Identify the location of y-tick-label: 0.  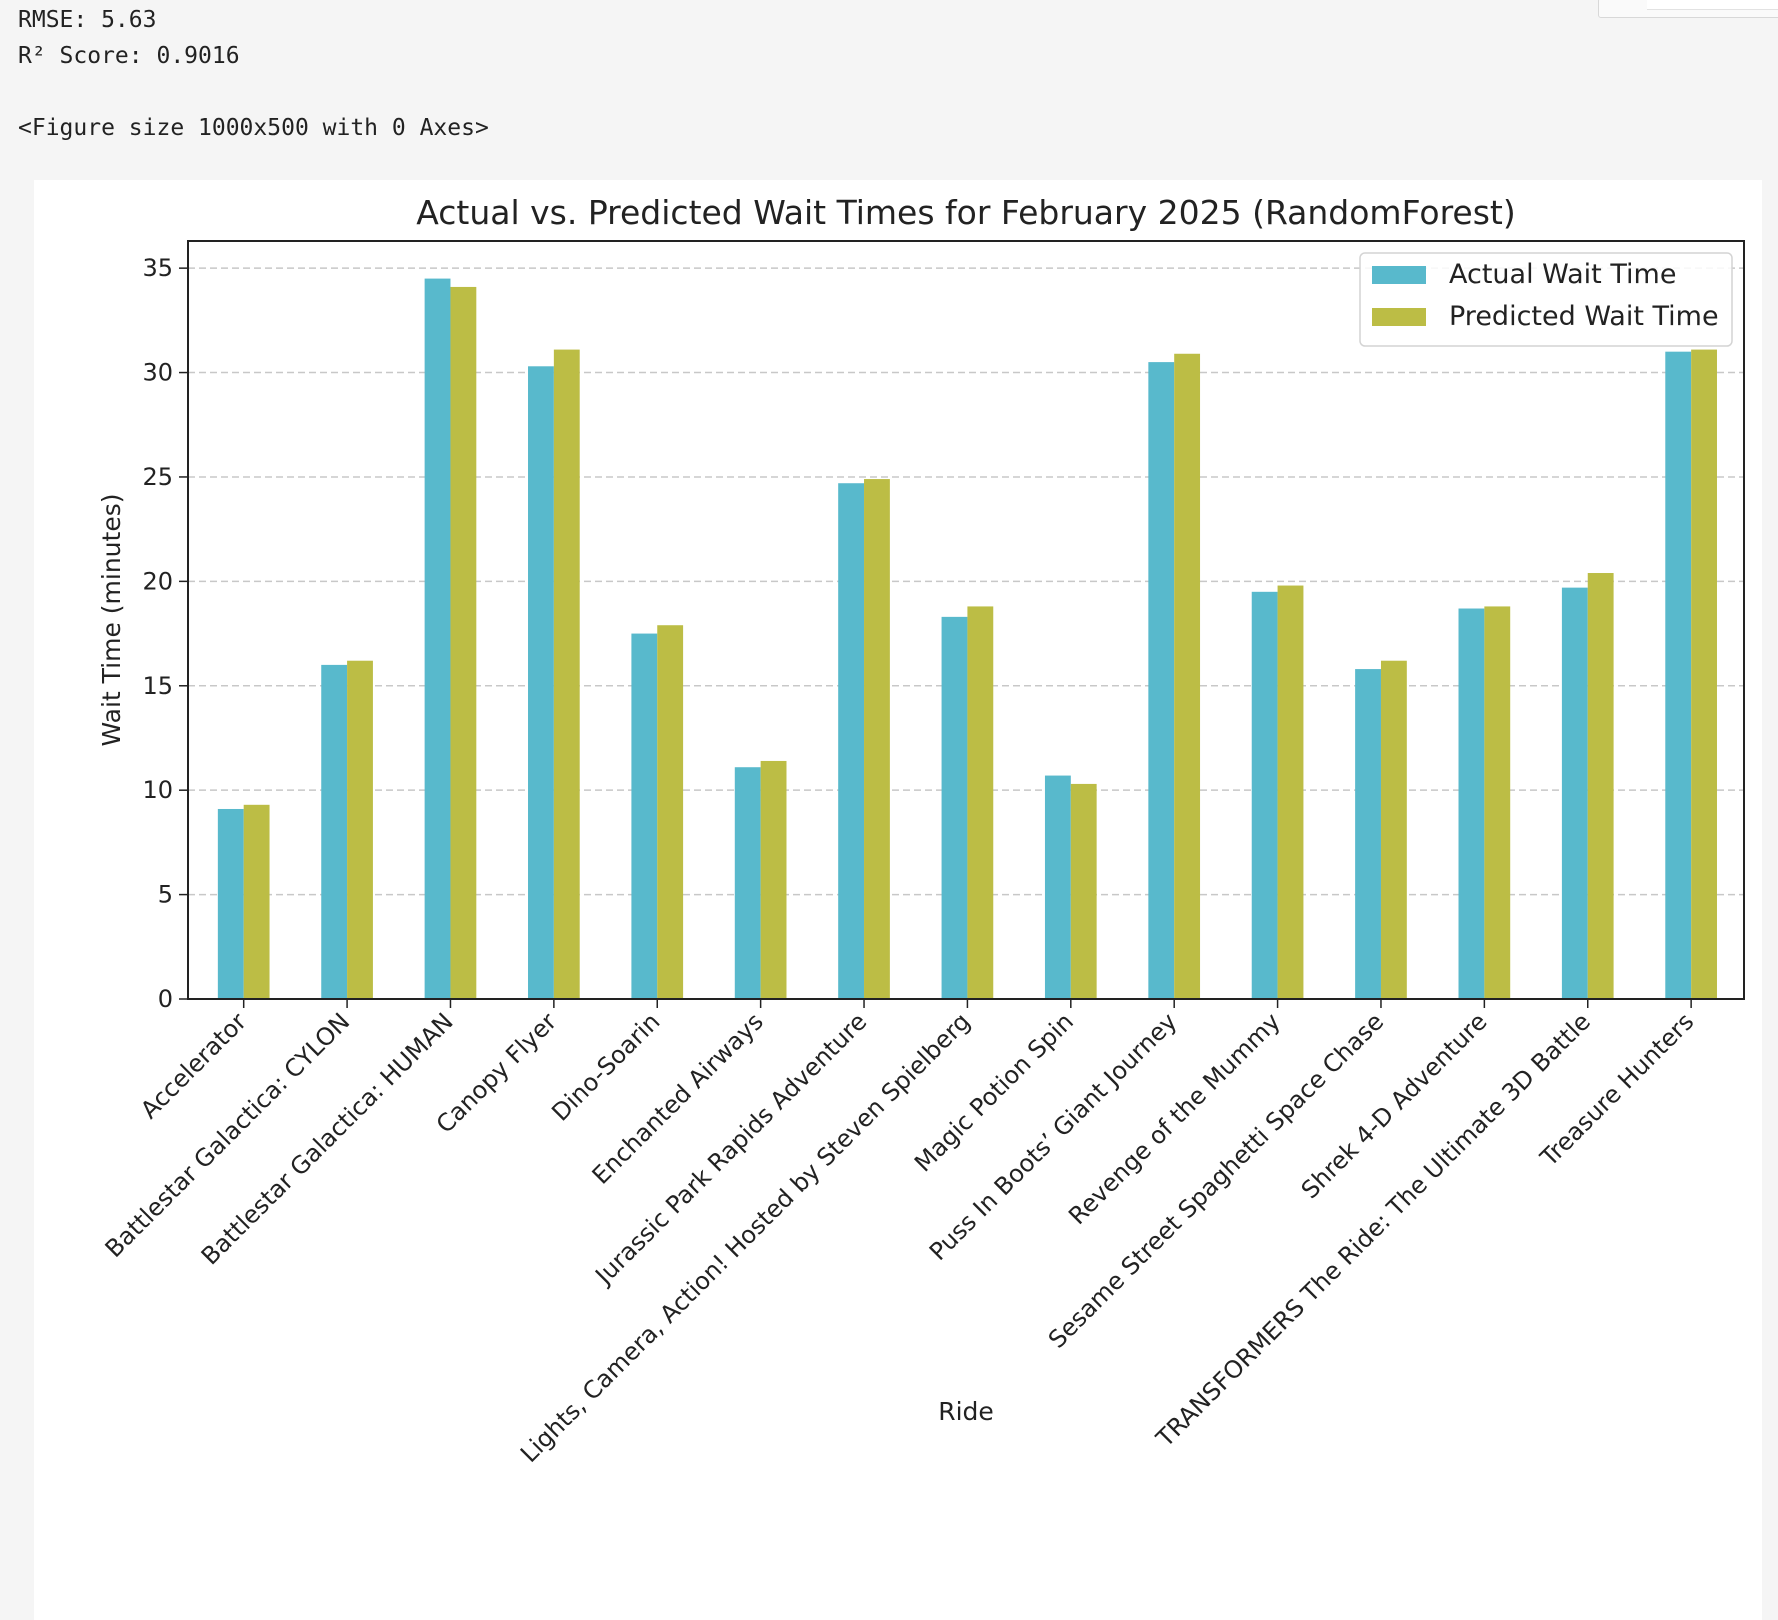
(165, 999).